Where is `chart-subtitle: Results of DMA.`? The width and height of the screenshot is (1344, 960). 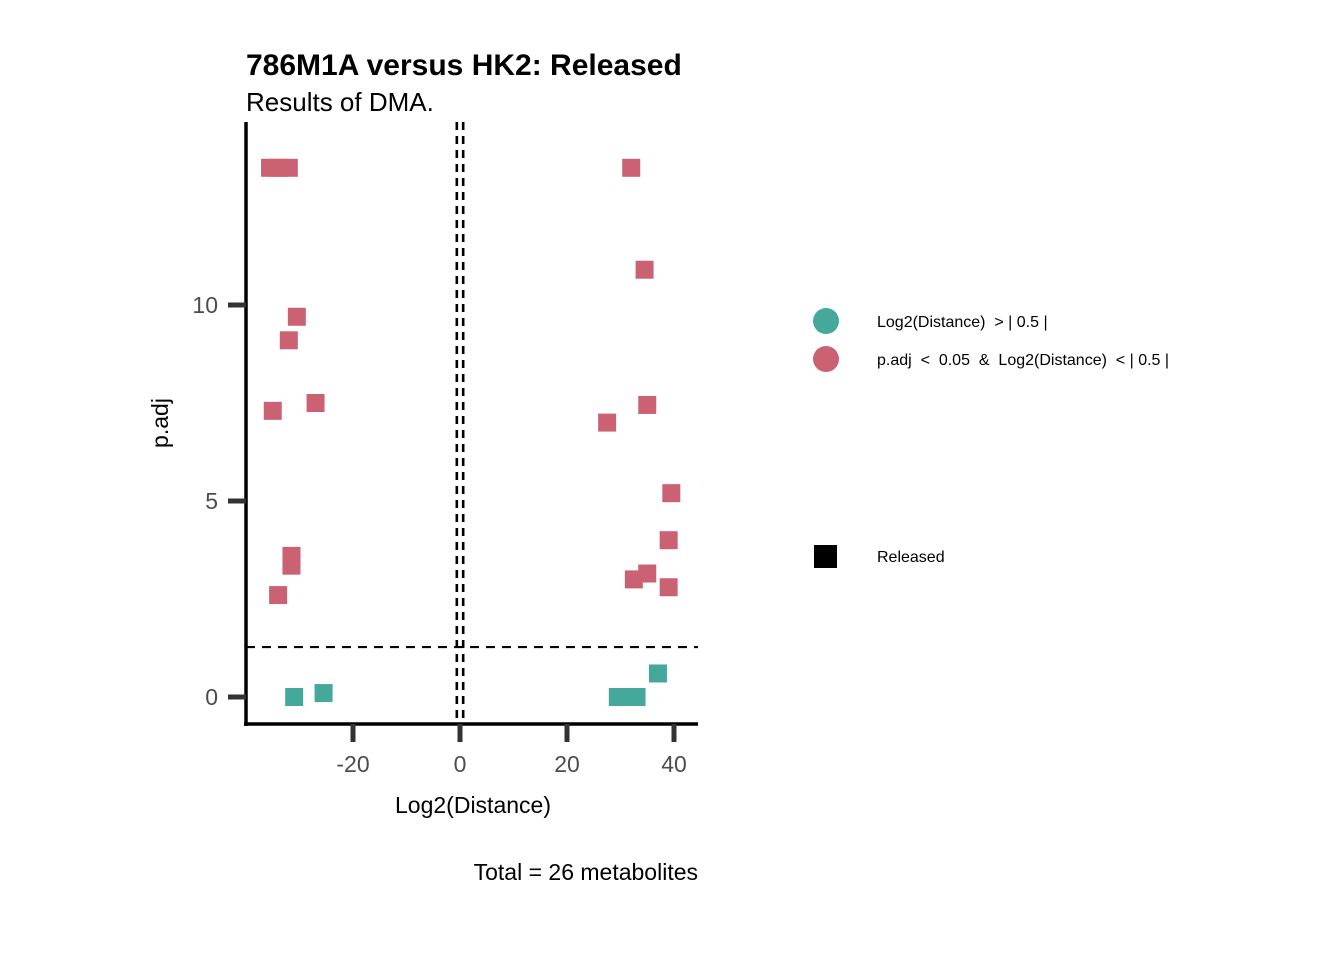
chart-subtitle: Results of DMA. is located at coordinates (340, 102).